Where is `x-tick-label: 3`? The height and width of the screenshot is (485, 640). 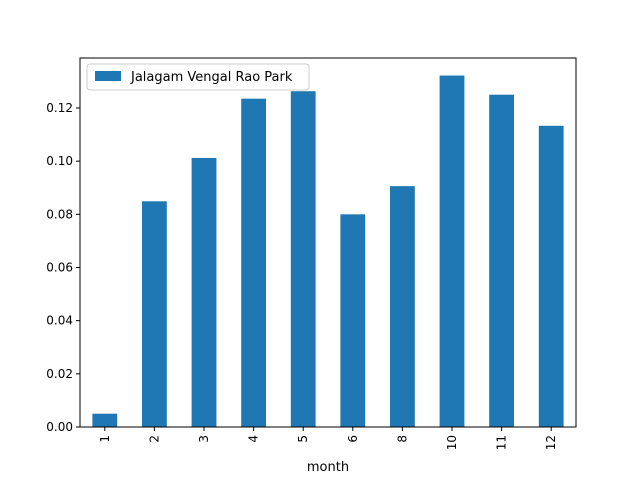
x-tick-label: 3 is located at coordinates (204, 439).